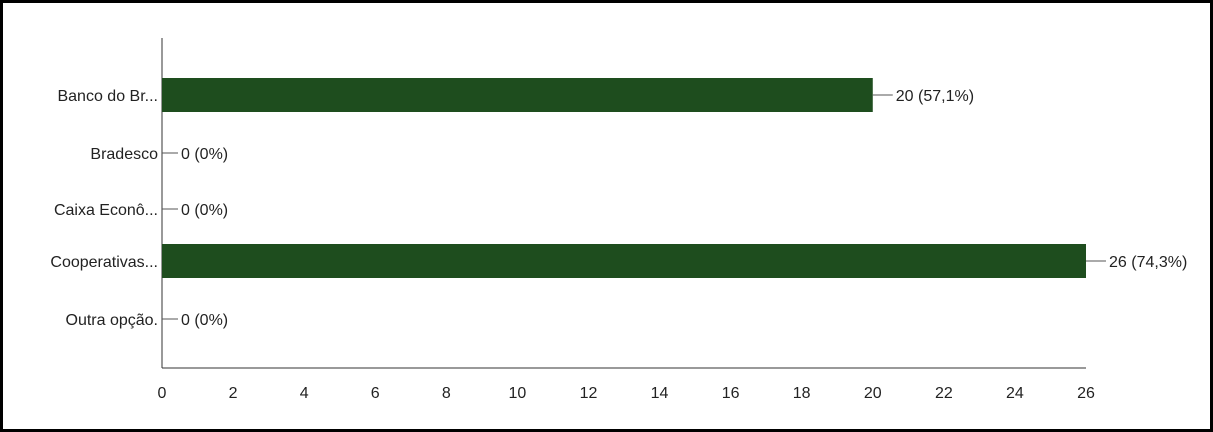 Image resolution: width=1213 pixels, height=432 pixels. I want to click on x-tick-label: 20, so click(873, 393).